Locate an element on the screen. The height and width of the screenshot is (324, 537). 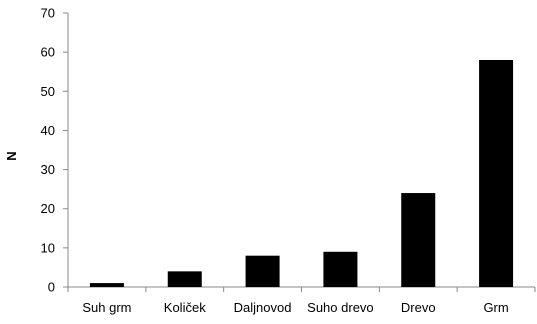
y-axis-title: N is located at coordinates (11, 155).